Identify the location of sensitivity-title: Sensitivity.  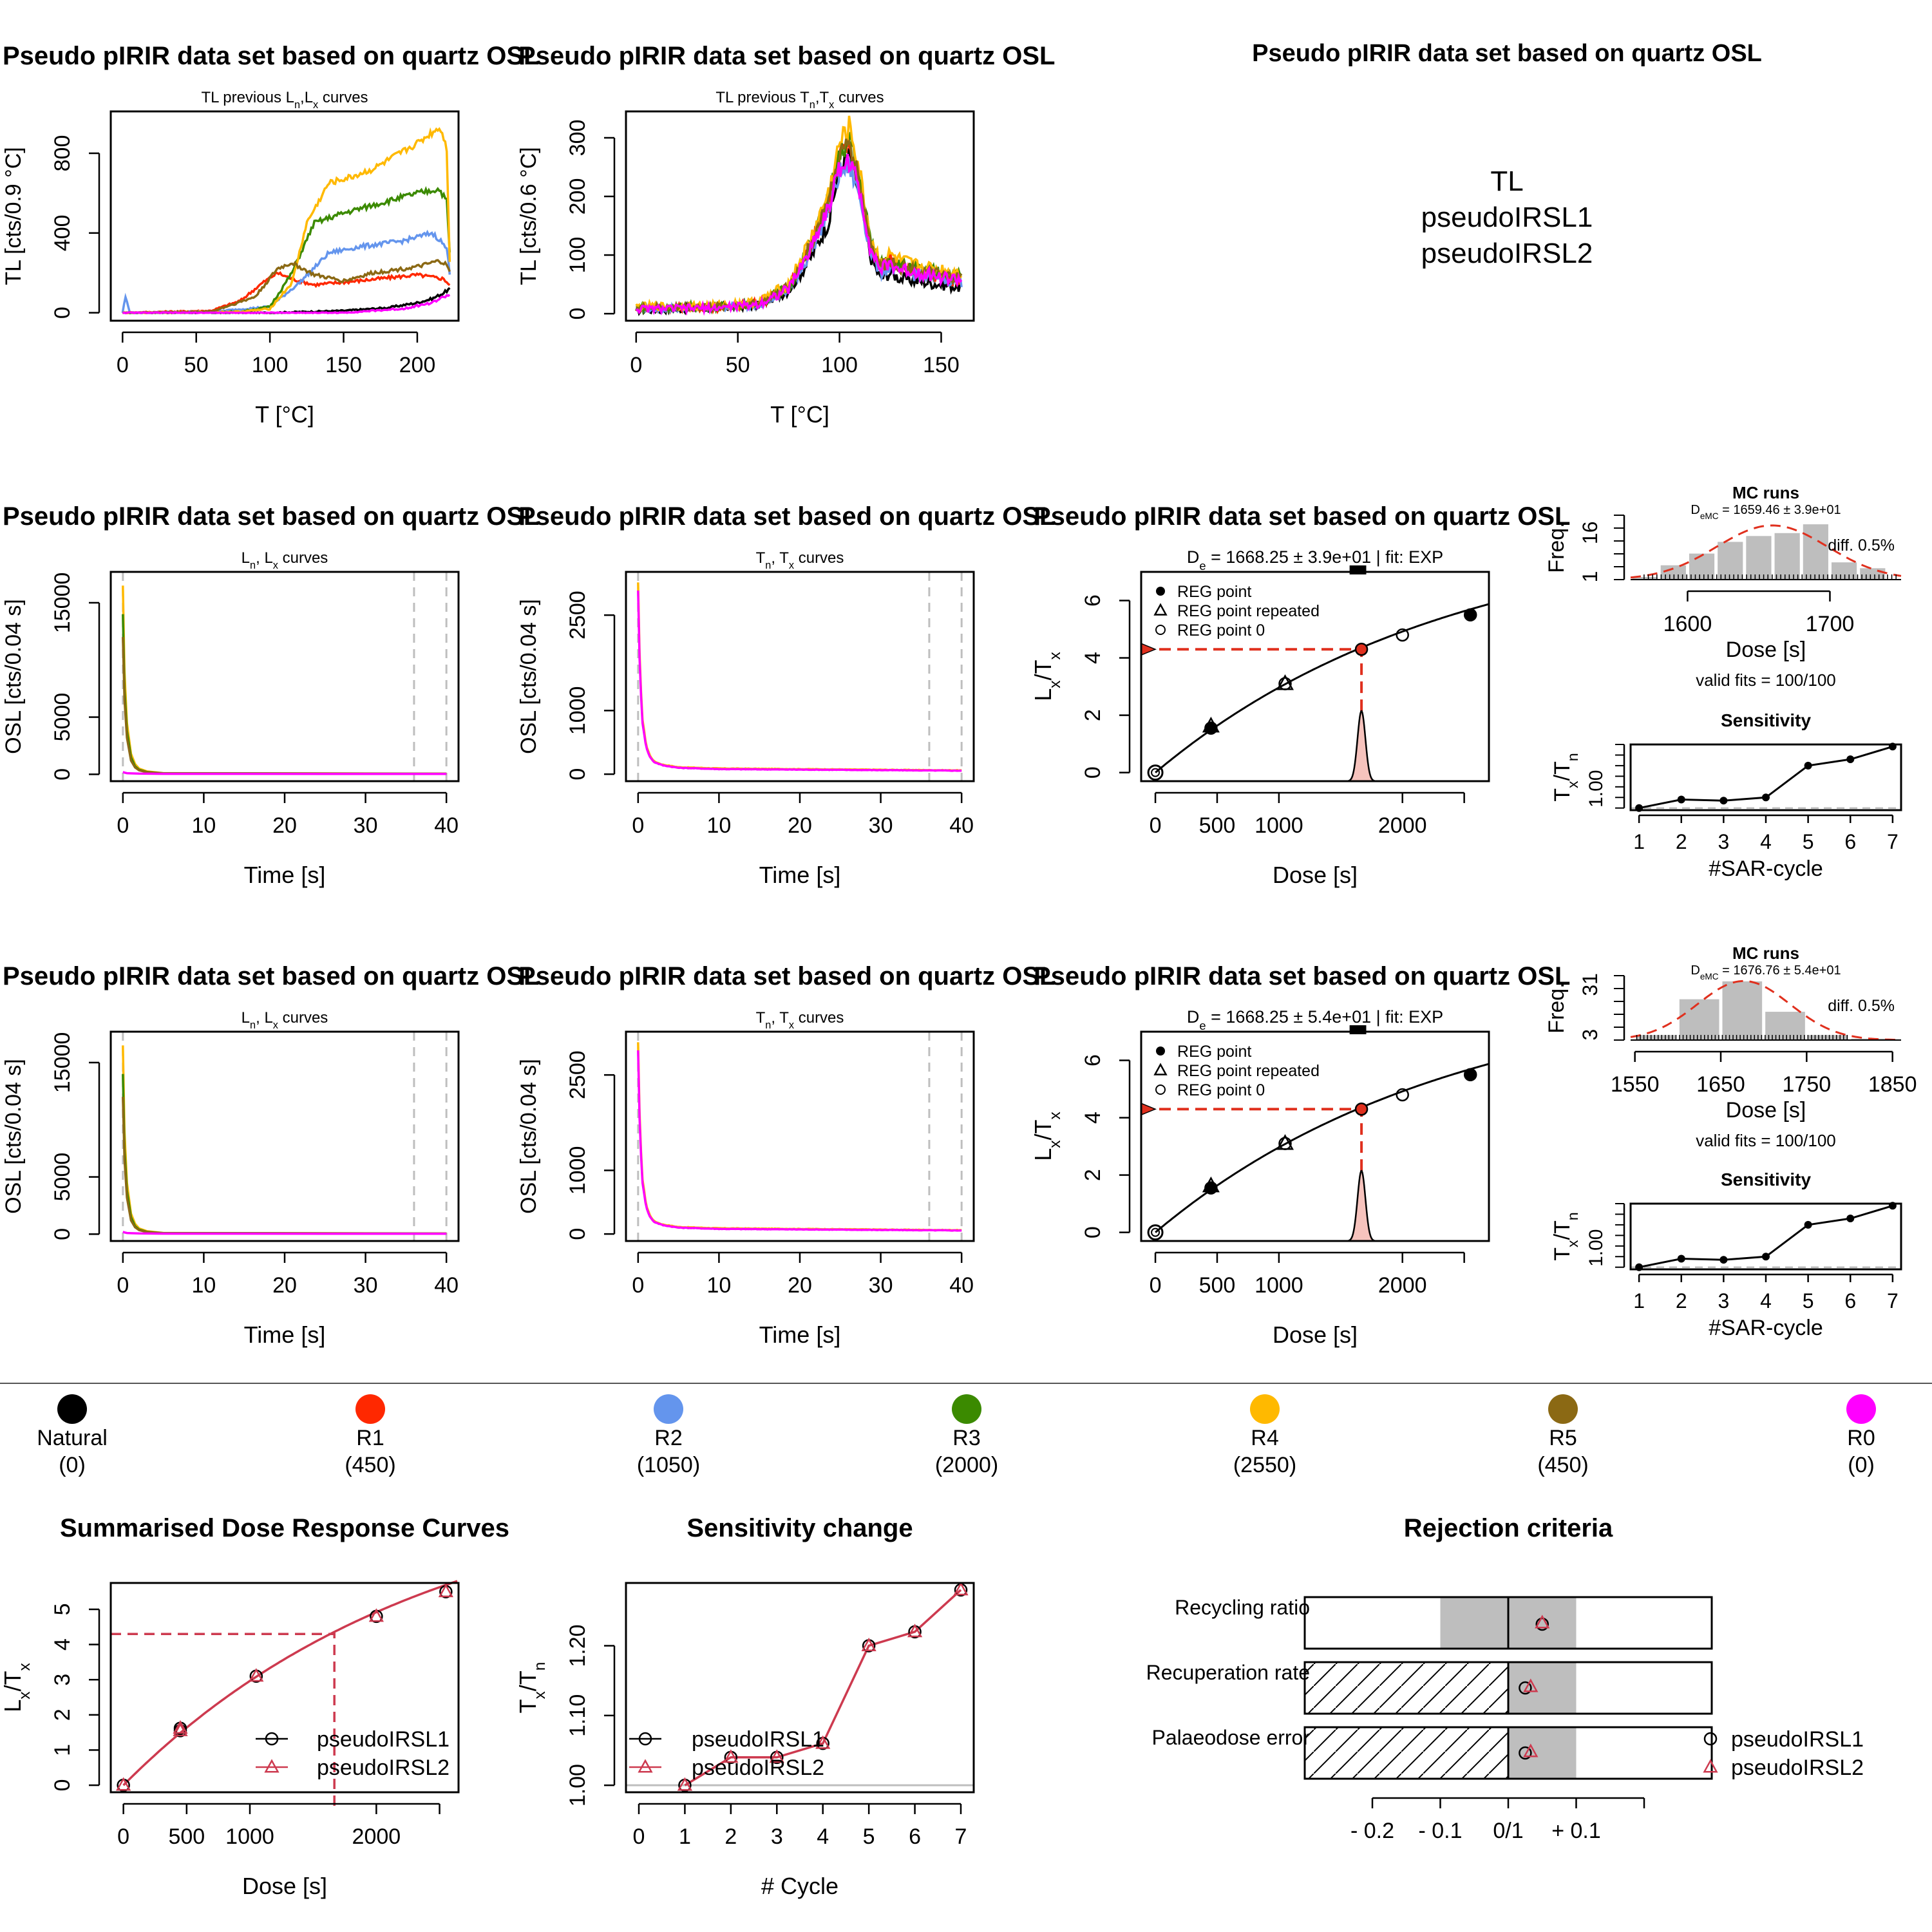
(1766, 1179).